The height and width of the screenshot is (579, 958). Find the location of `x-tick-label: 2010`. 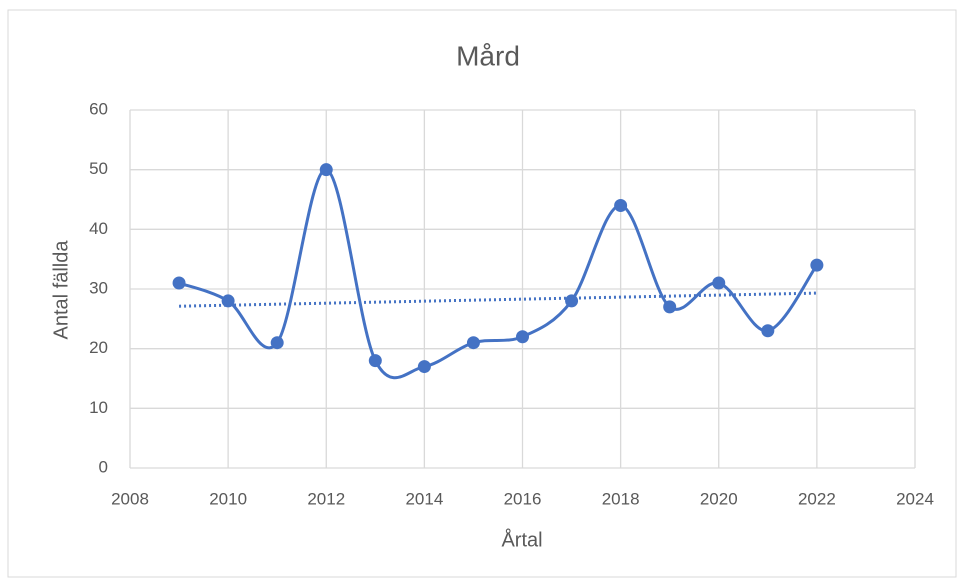

x-tick-label: 2010 is located at coordinates (228, 498).